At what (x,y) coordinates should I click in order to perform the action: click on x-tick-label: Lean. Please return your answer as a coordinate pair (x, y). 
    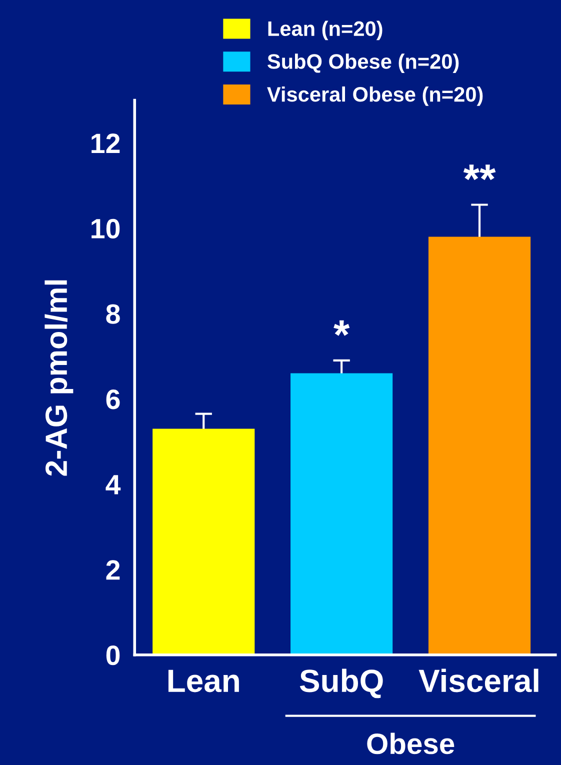
    Looking at the image, I should click on (203, 681).